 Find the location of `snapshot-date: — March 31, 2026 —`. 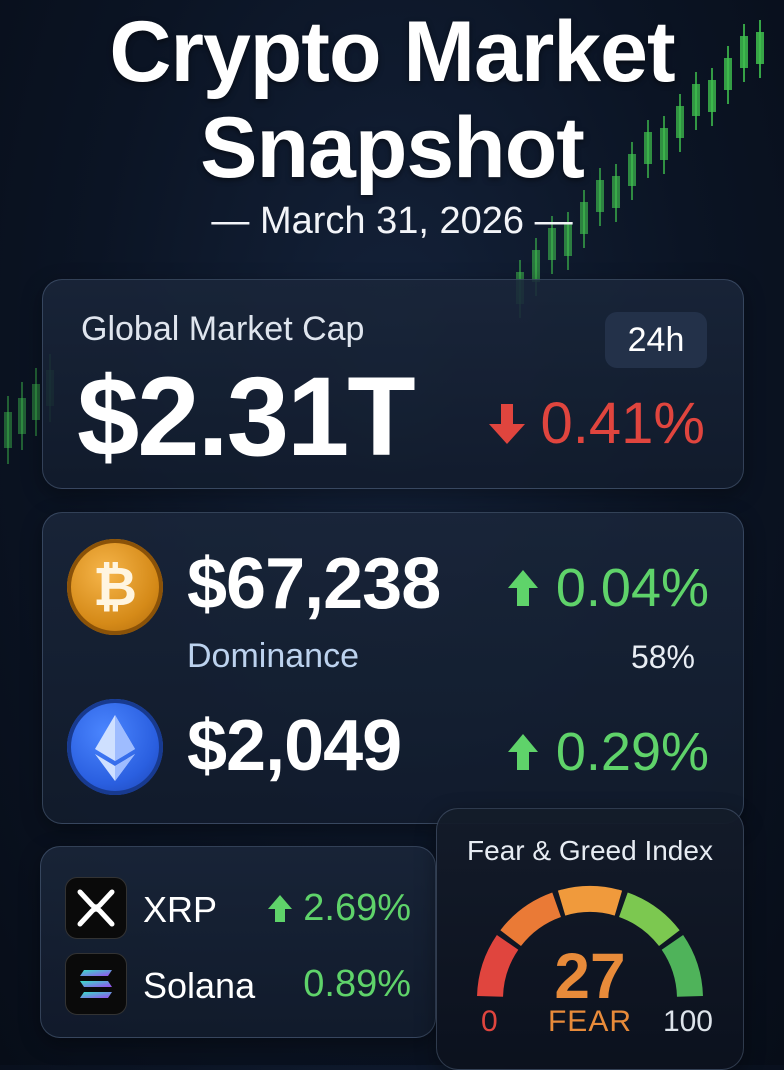

snapshot-date: — March 31, 2026 — is located at coordinates (392, 221).